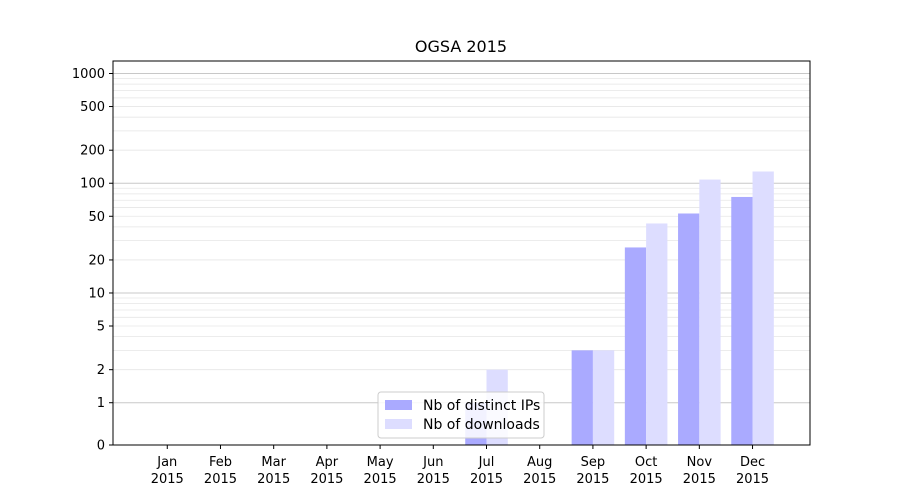 The height and width of the screenshot is (500, 900). I want to click on legend-box, so click(461, 415).